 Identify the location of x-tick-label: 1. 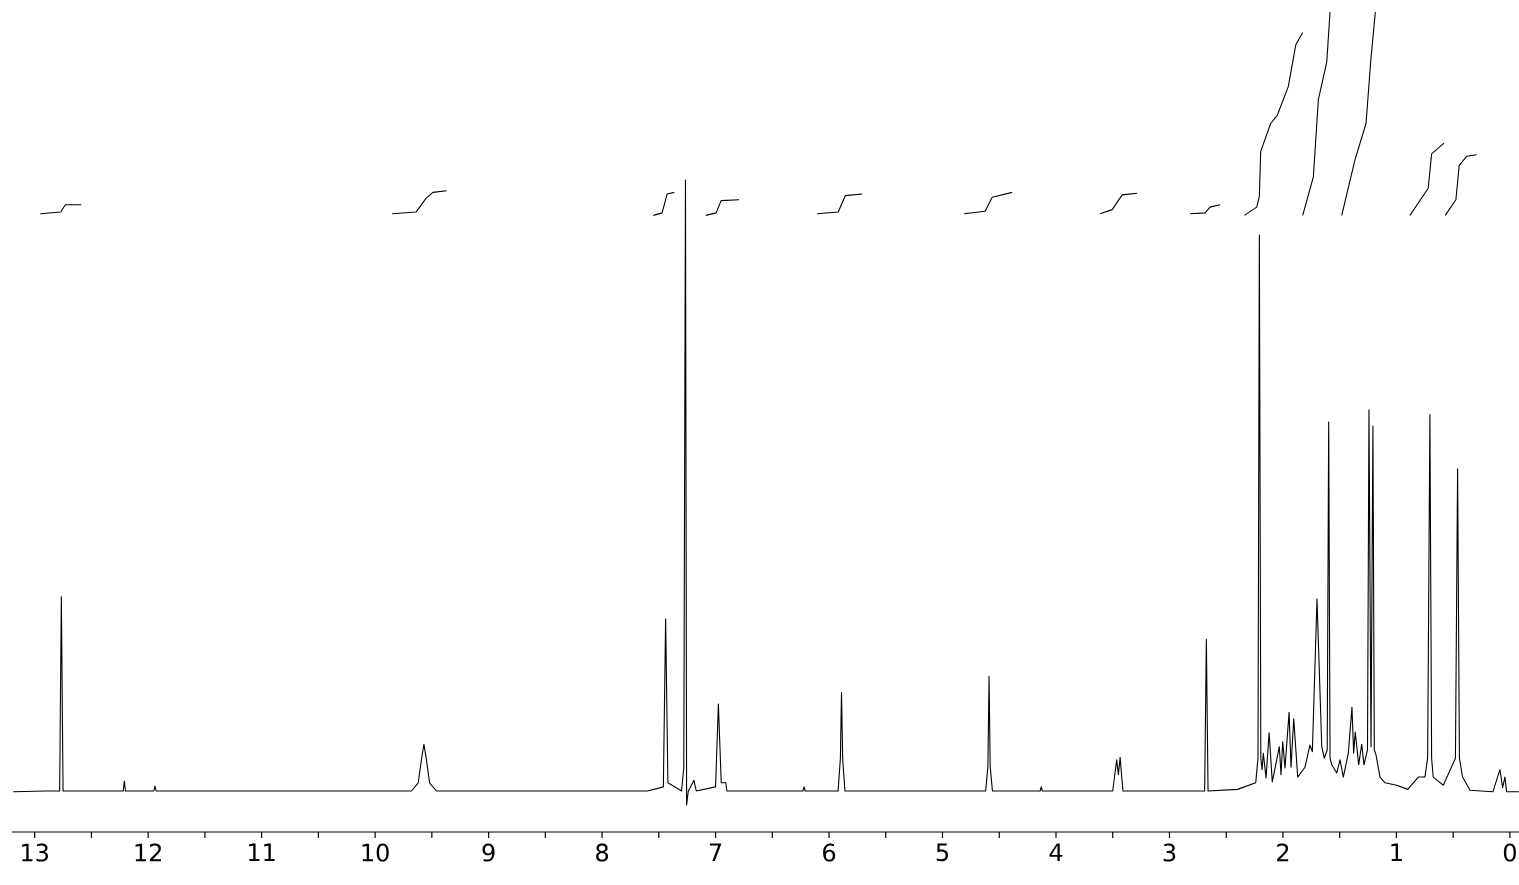
(1396, 852).